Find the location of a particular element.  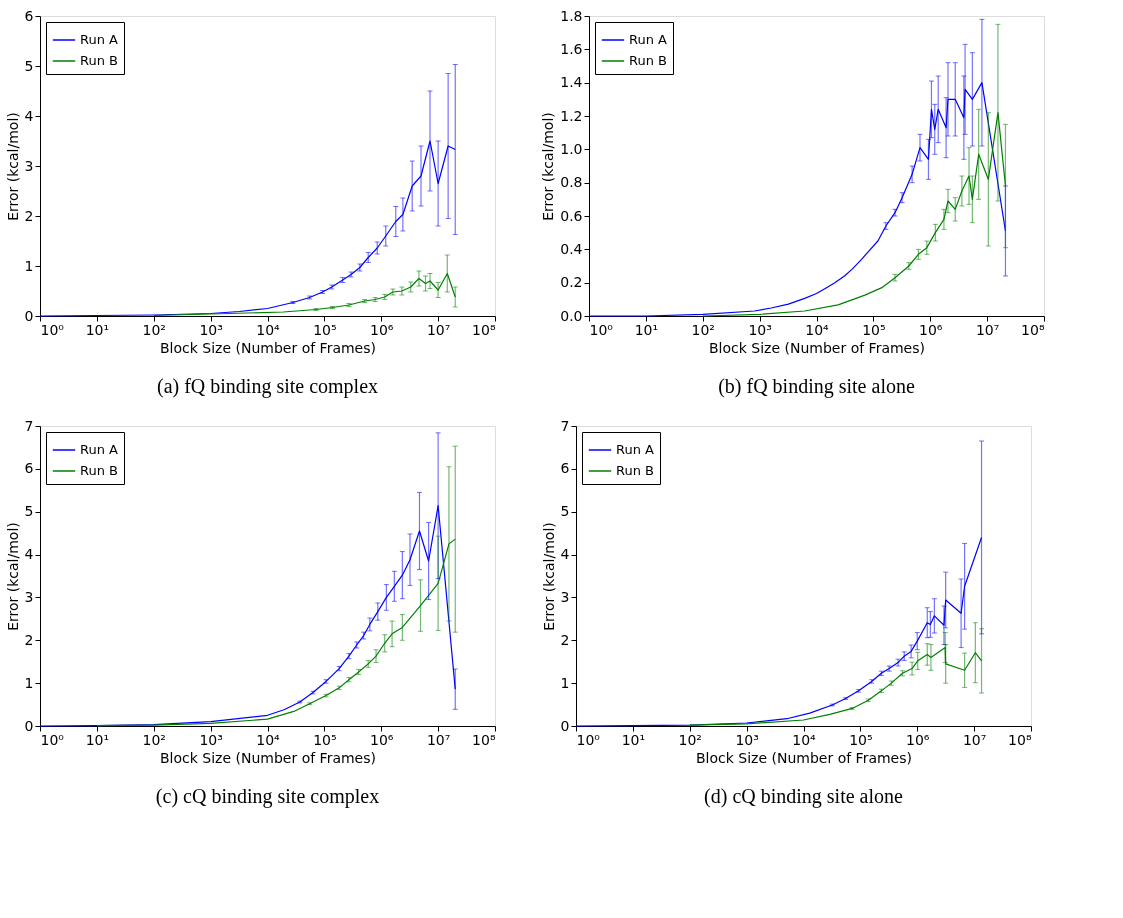

y-tick-label: 1.4 is located at coordinates (571, 82).